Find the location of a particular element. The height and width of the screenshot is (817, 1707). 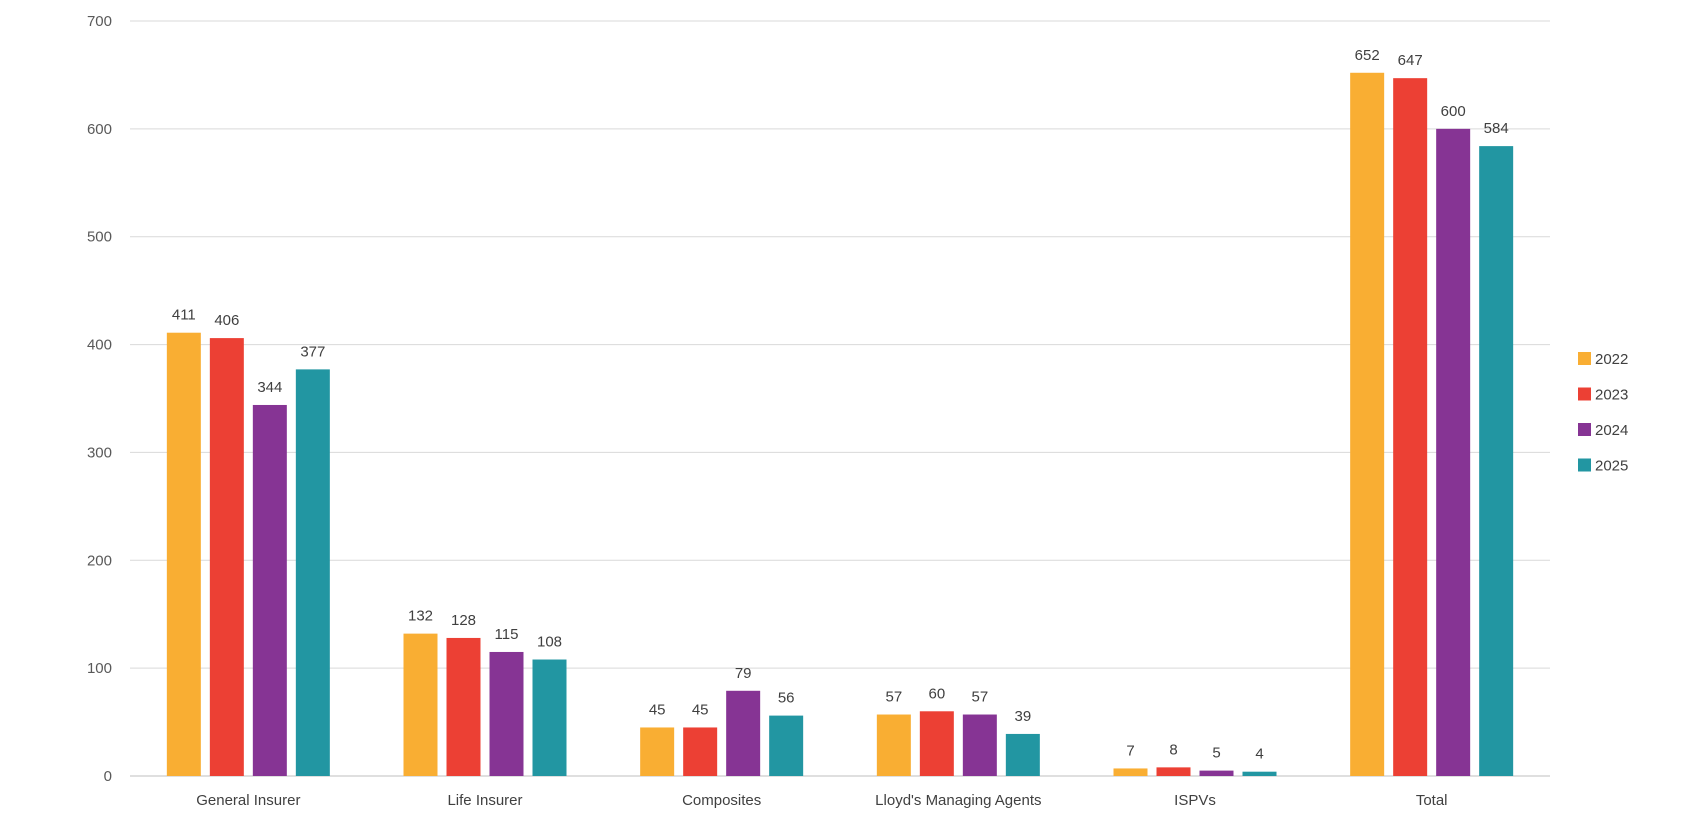

legend-item: 2024 is located at coordinates (1603, 430).